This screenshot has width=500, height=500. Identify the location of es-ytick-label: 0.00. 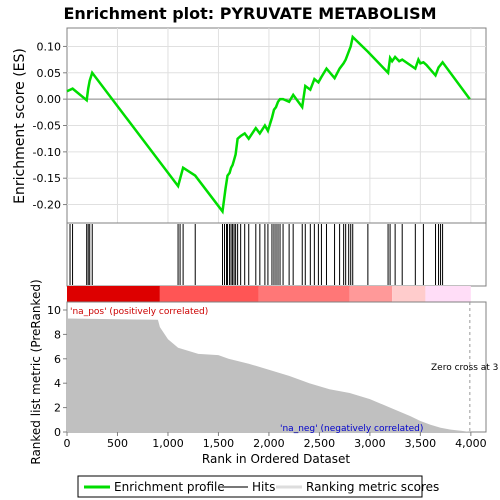
(49, 99).